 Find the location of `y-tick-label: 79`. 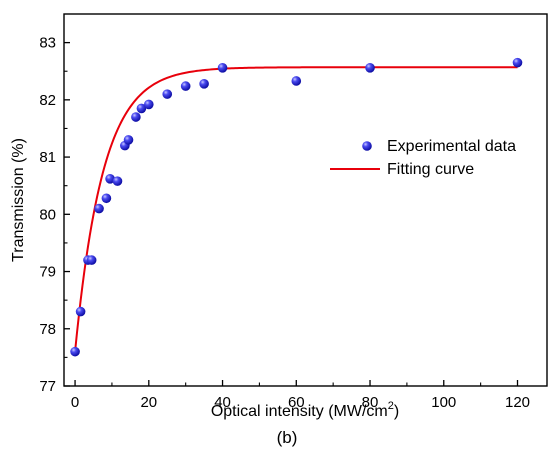

y-tick-label: 79 is located at coordinates (47, 272).